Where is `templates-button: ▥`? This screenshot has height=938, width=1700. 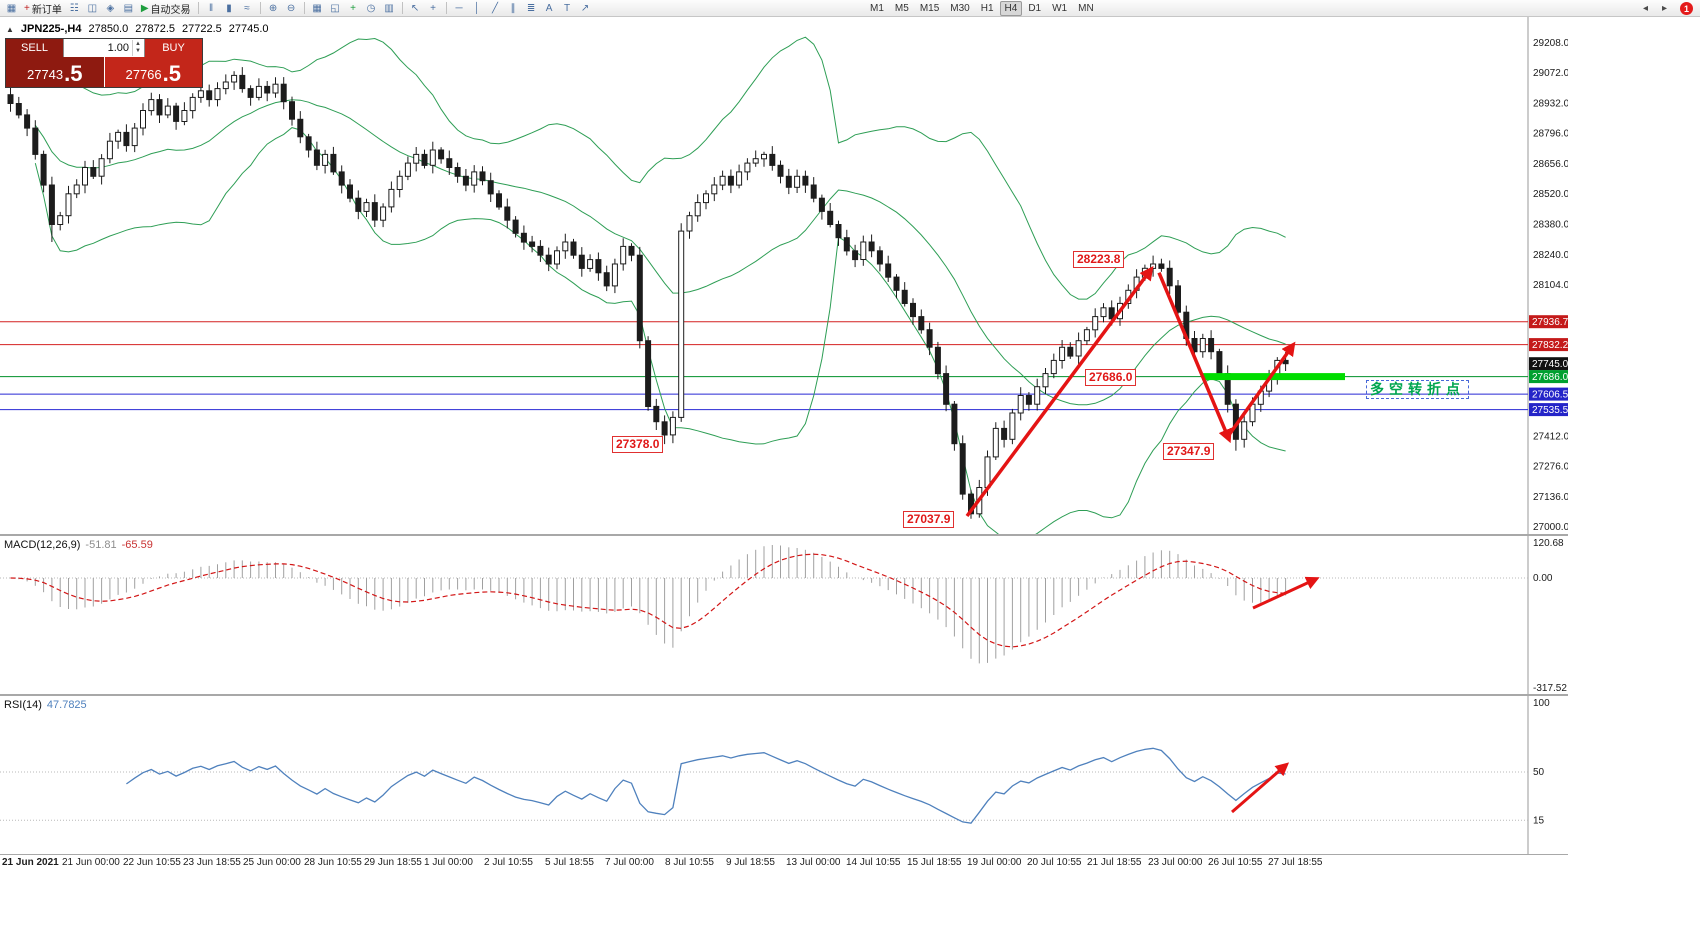
templates-button: ▥ is located at coordinates (389, 8).